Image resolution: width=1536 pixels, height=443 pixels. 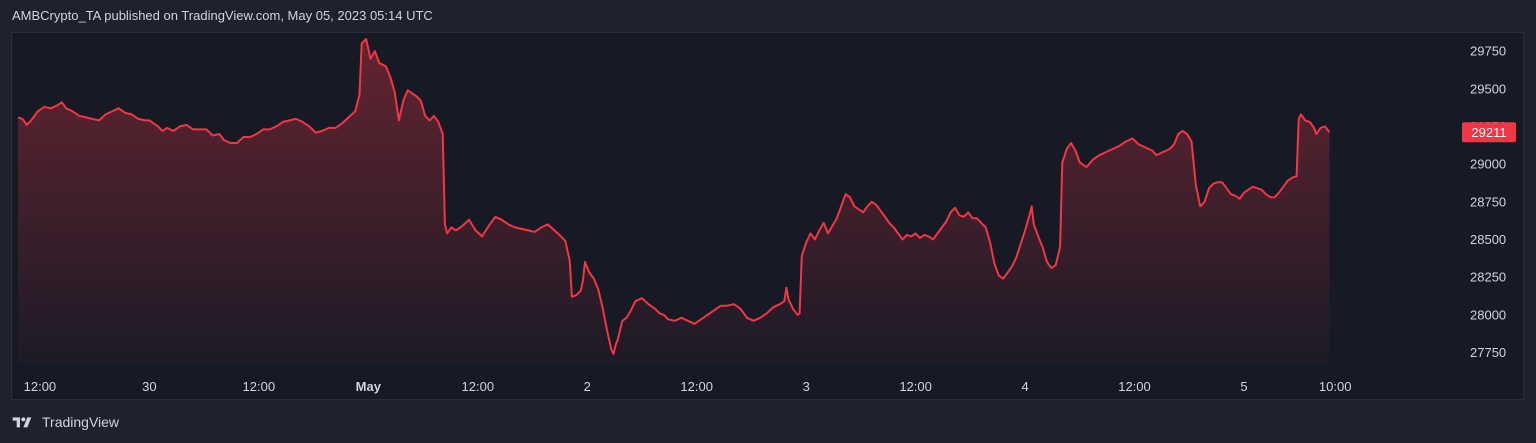 What do you see at coordinates (806, 386) in the screenshot?
I see `x-tick-label: 3` at bounding box center [806, 386].